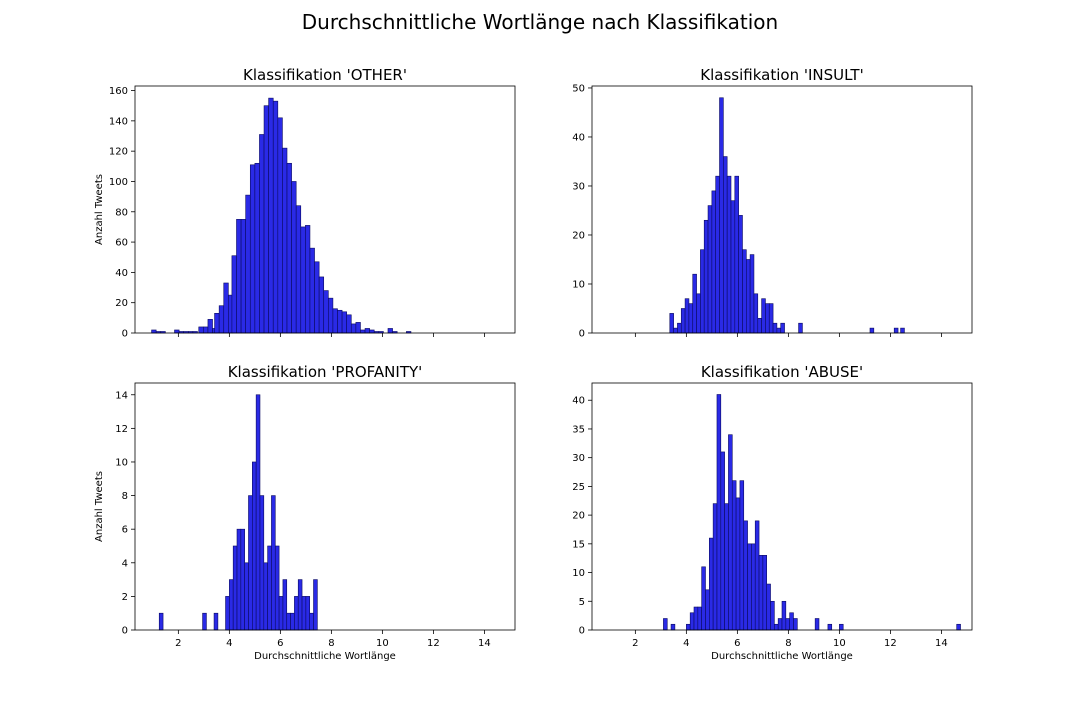 This screenshot has height=720, width=1080. I want to click on y-tick-label: 2, so click(125, 597).